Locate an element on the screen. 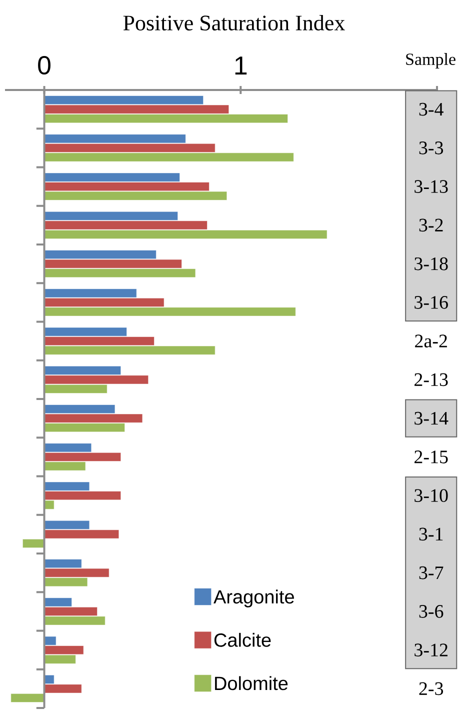  legend-label: Calcite is located at coordinates (242, 639).